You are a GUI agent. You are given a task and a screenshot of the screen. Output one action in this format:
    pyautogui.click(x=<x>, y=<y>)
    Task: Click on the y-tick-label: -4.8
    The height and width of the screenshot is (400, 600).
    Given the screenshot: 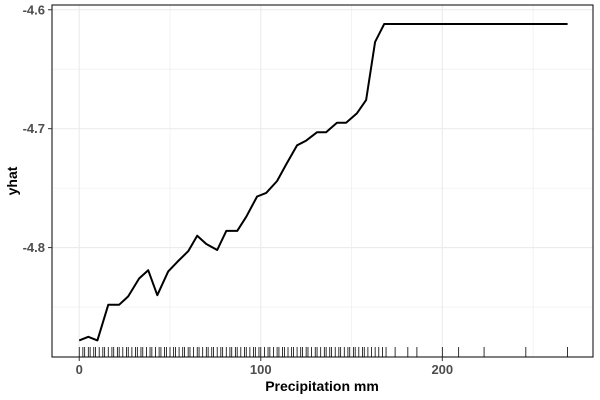 What is the action you would take?
    pyautogui.click(x=34, y=247)
    